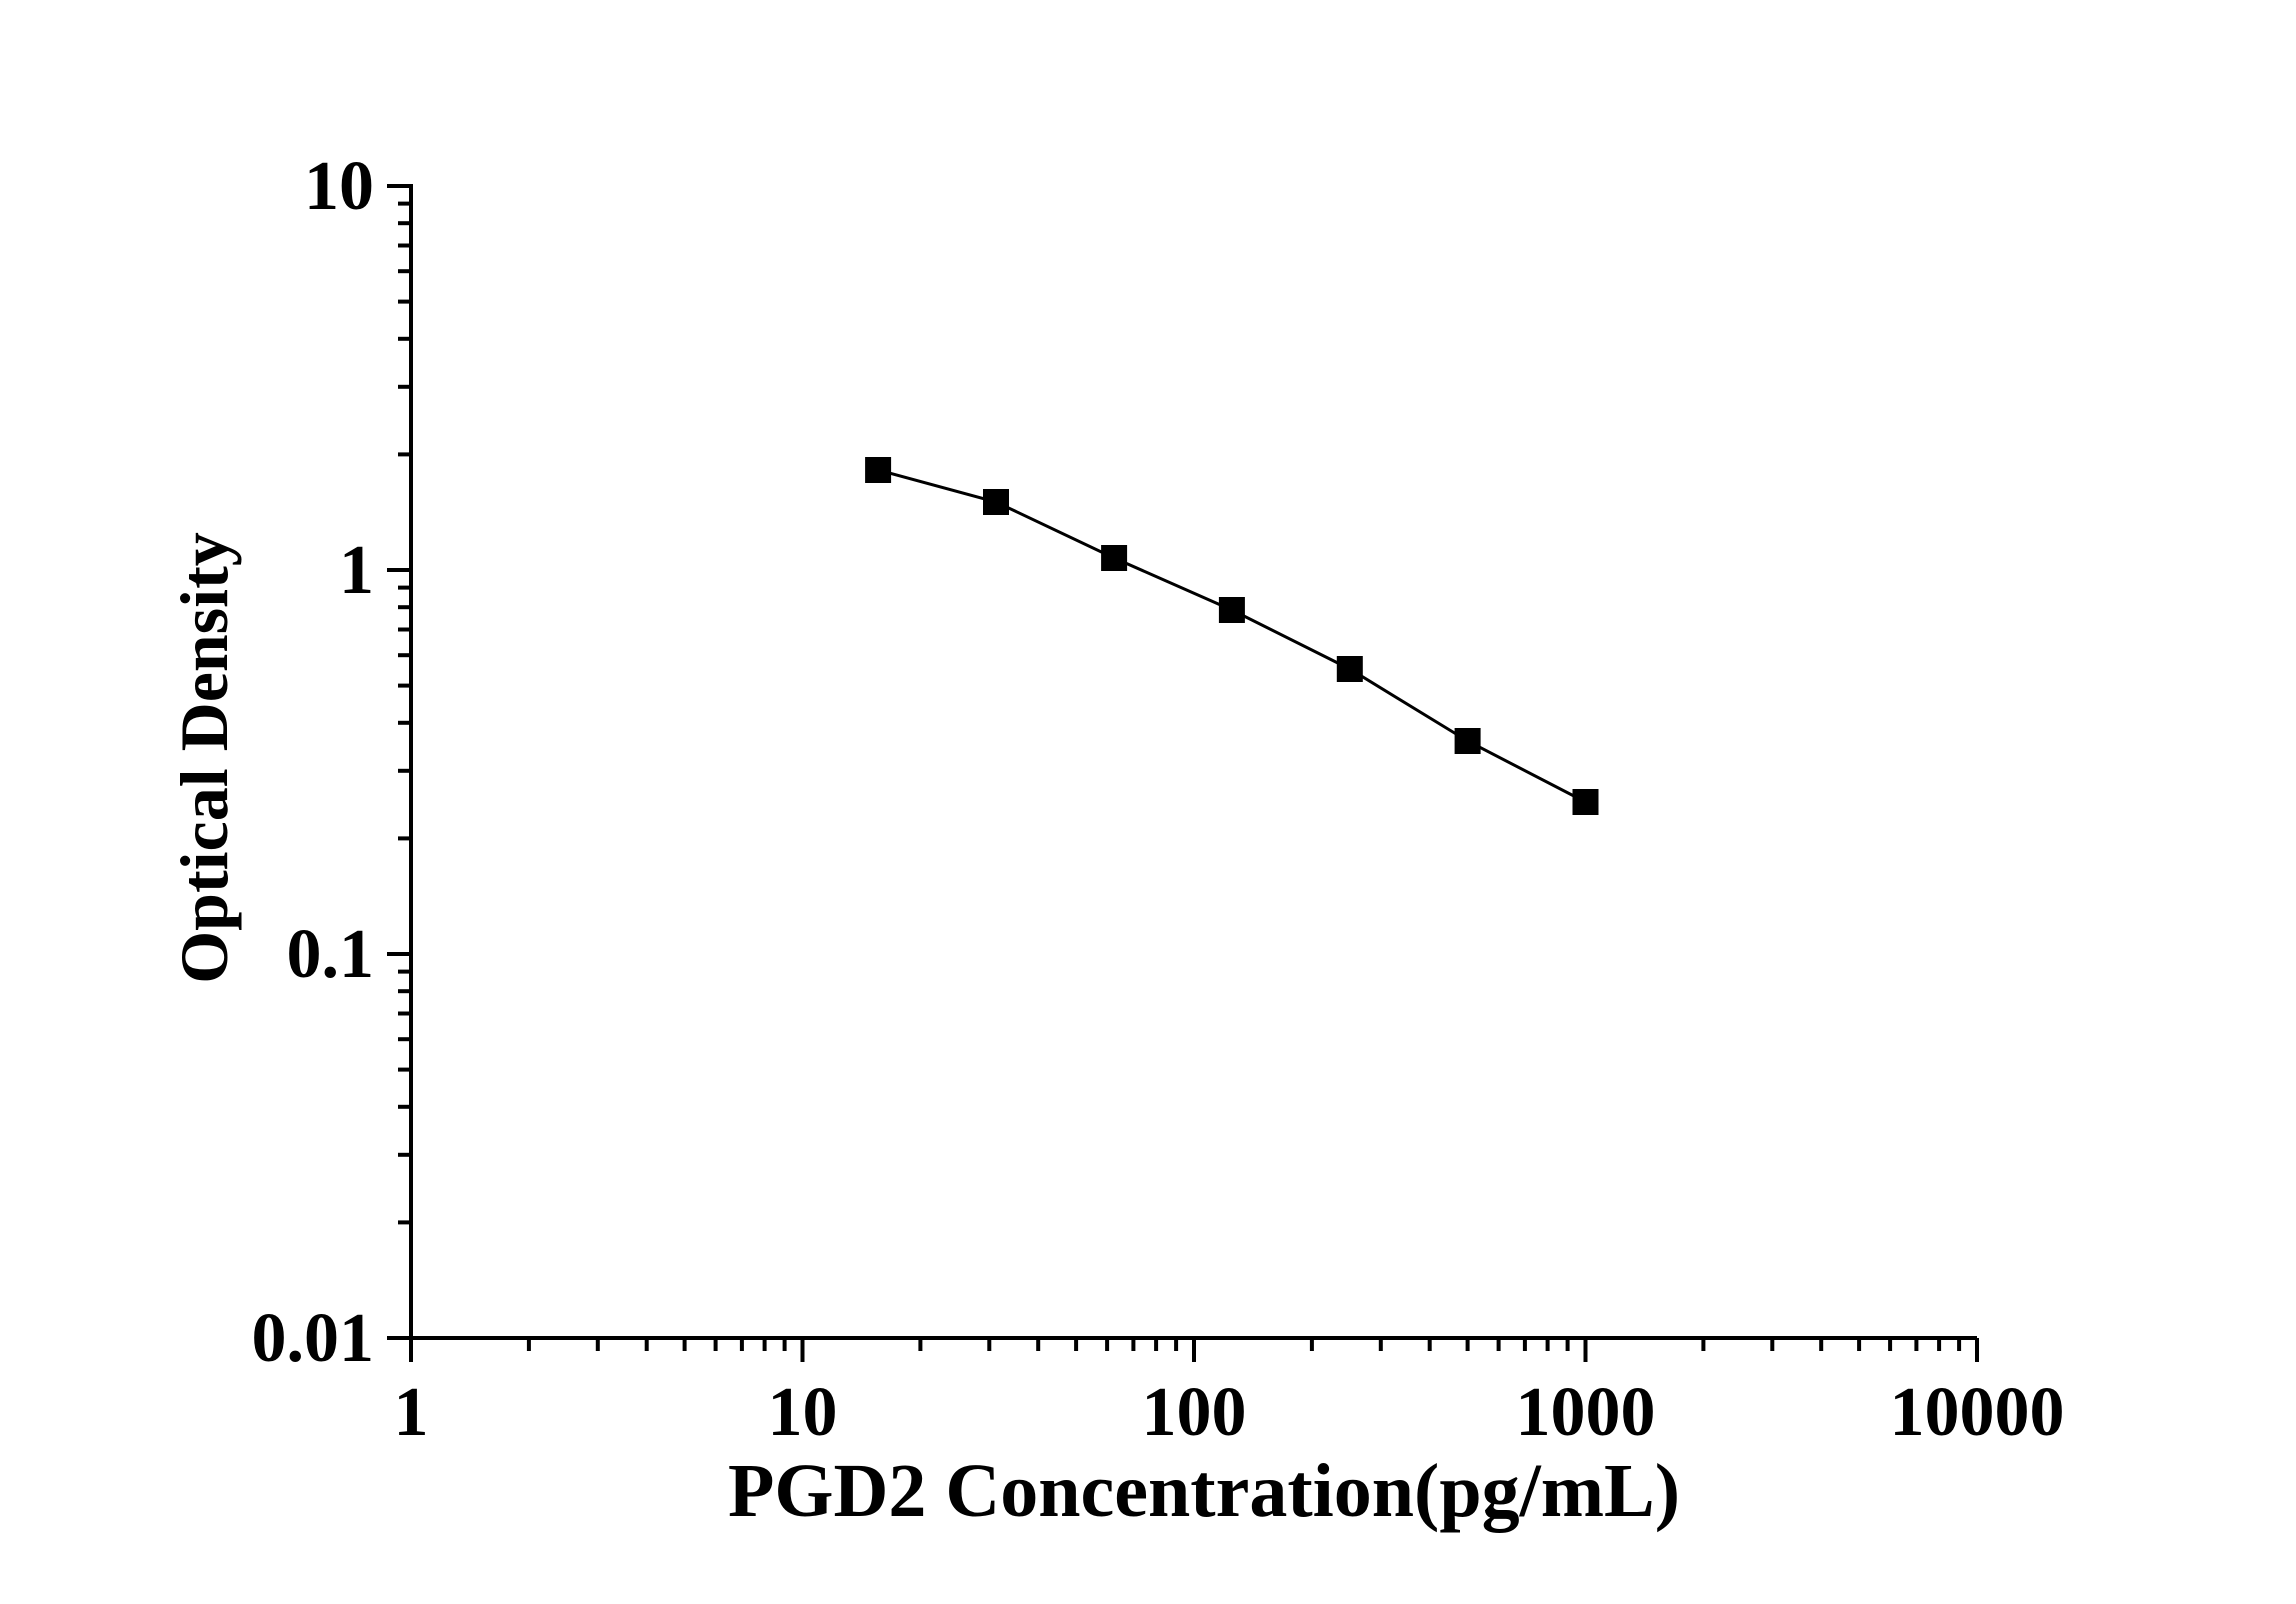  What do you see at coordinates (313, 1338) in the screenshot?
I see `svg-text: 0.01` at bounding box center [313, 1338].